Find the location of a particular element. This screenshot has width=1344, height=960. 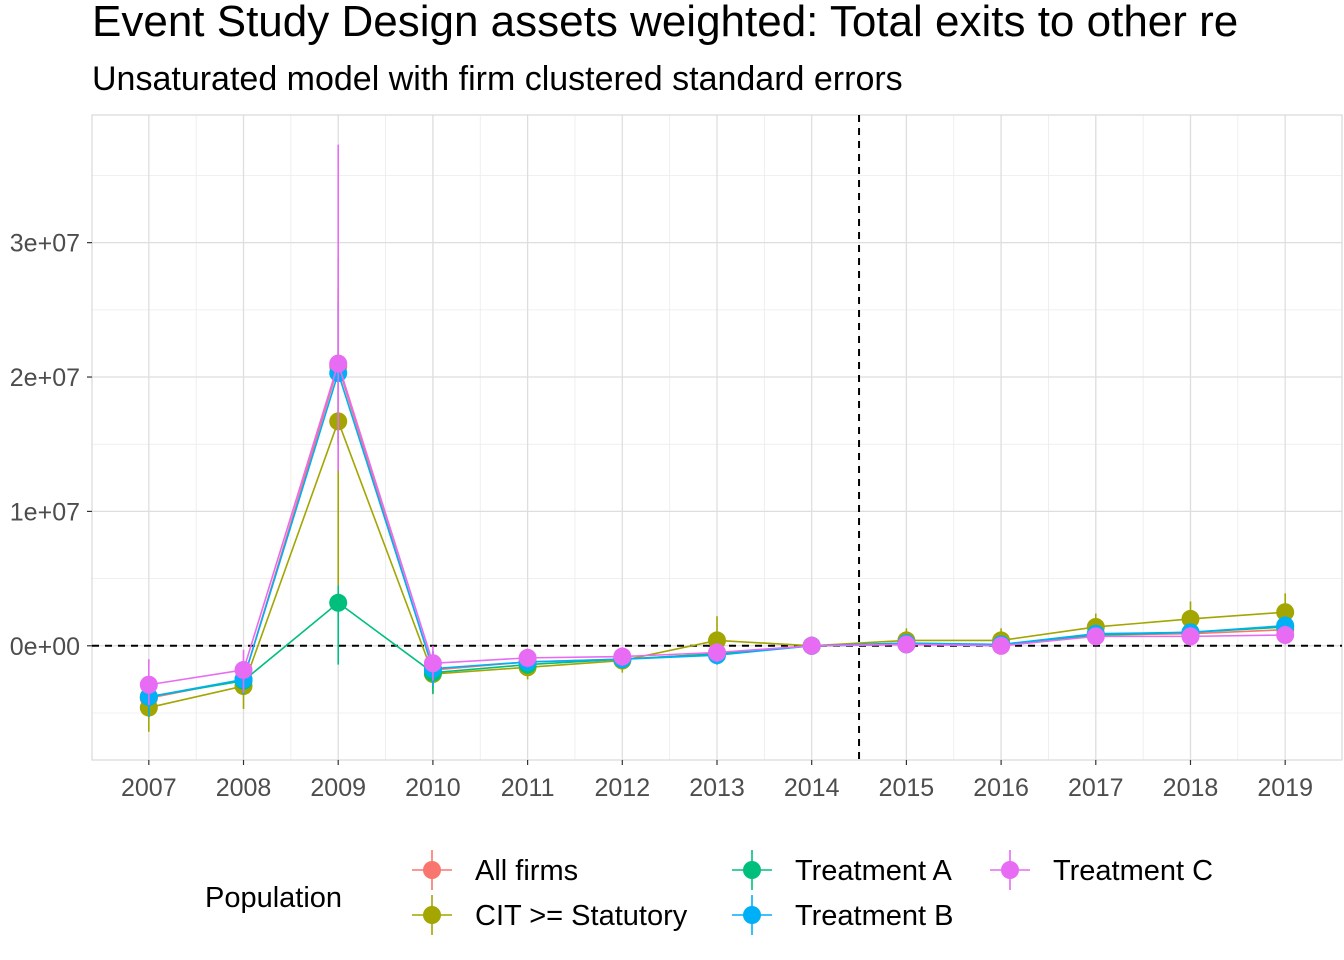

legend-label: All firms is located at coordinates (526, 871).